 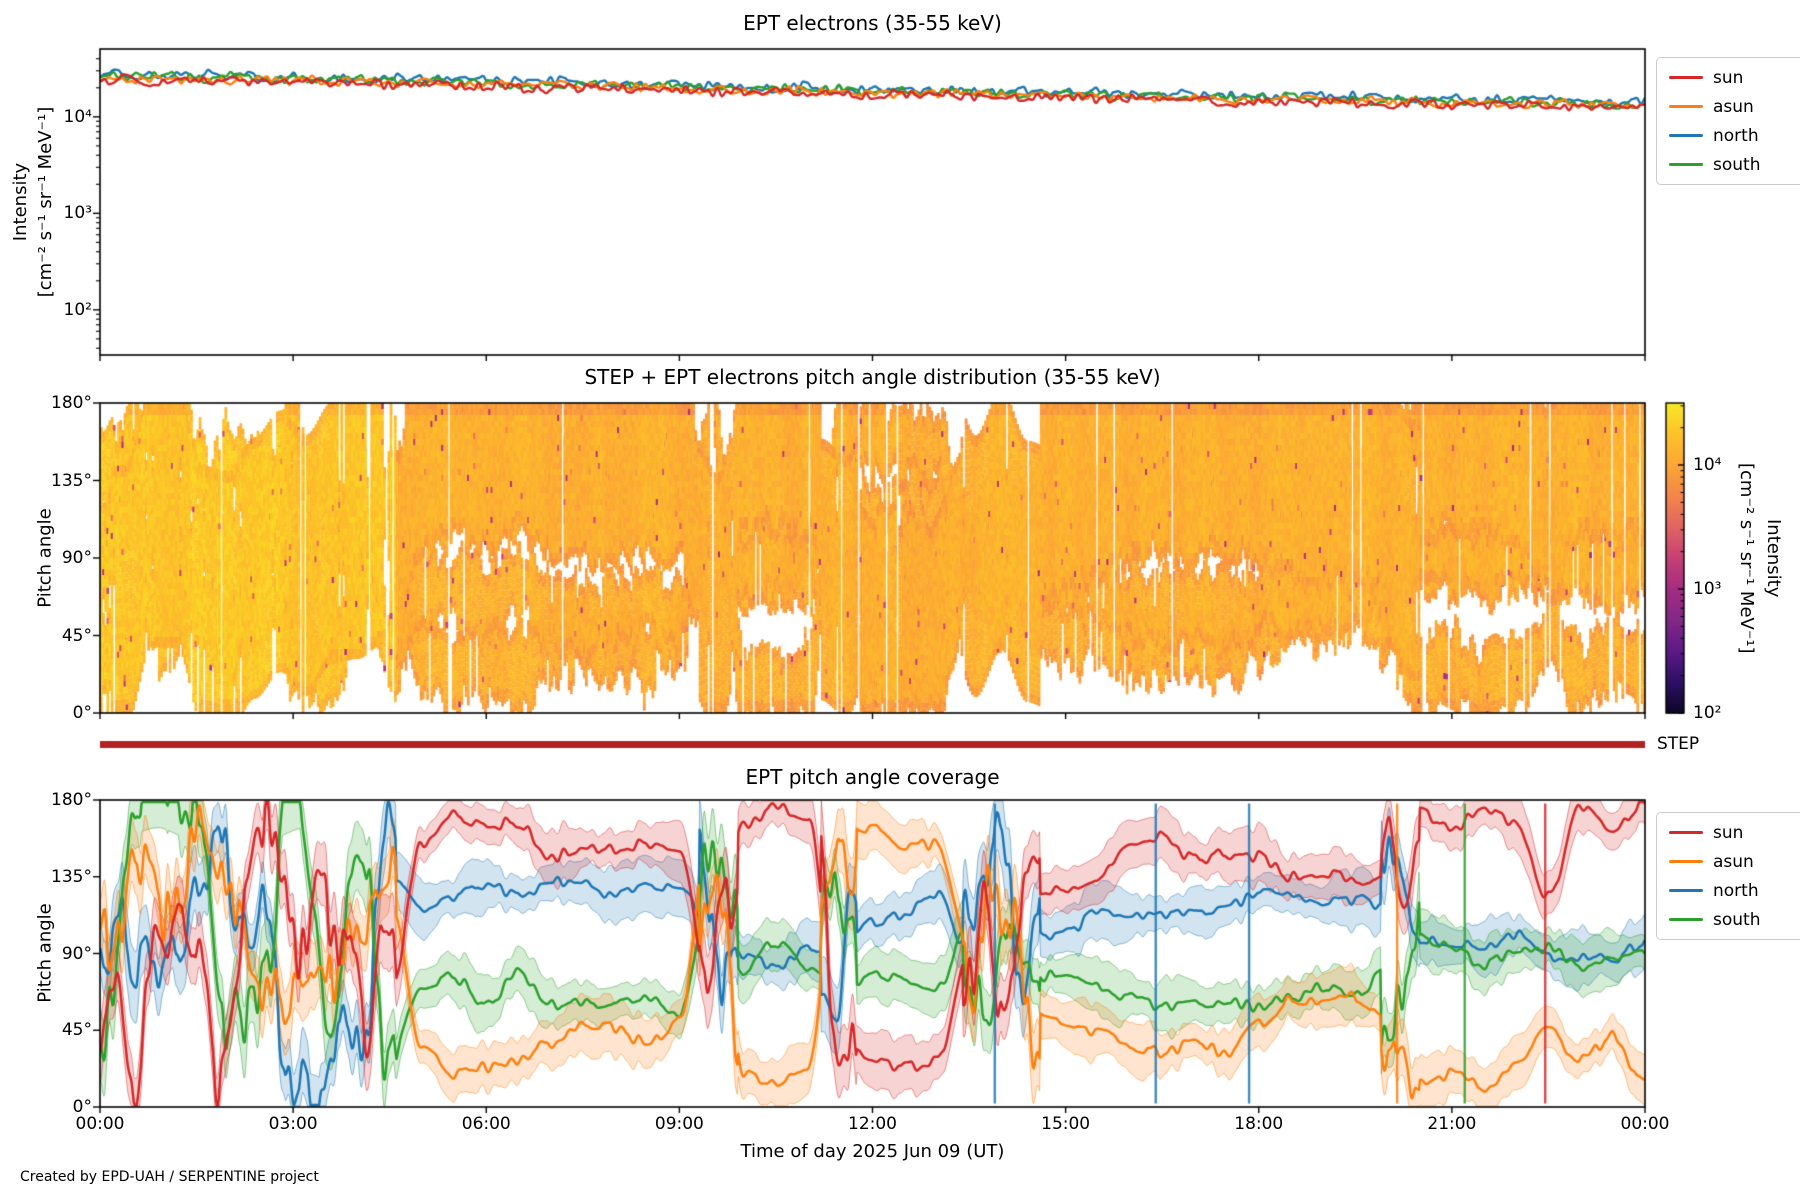 What do you see at coordinates (872, 1151) in the screenshot?
I see `x-axis-label: Time of day 2025 Jun 09 (UT)` at bounding box center [872, 1151].